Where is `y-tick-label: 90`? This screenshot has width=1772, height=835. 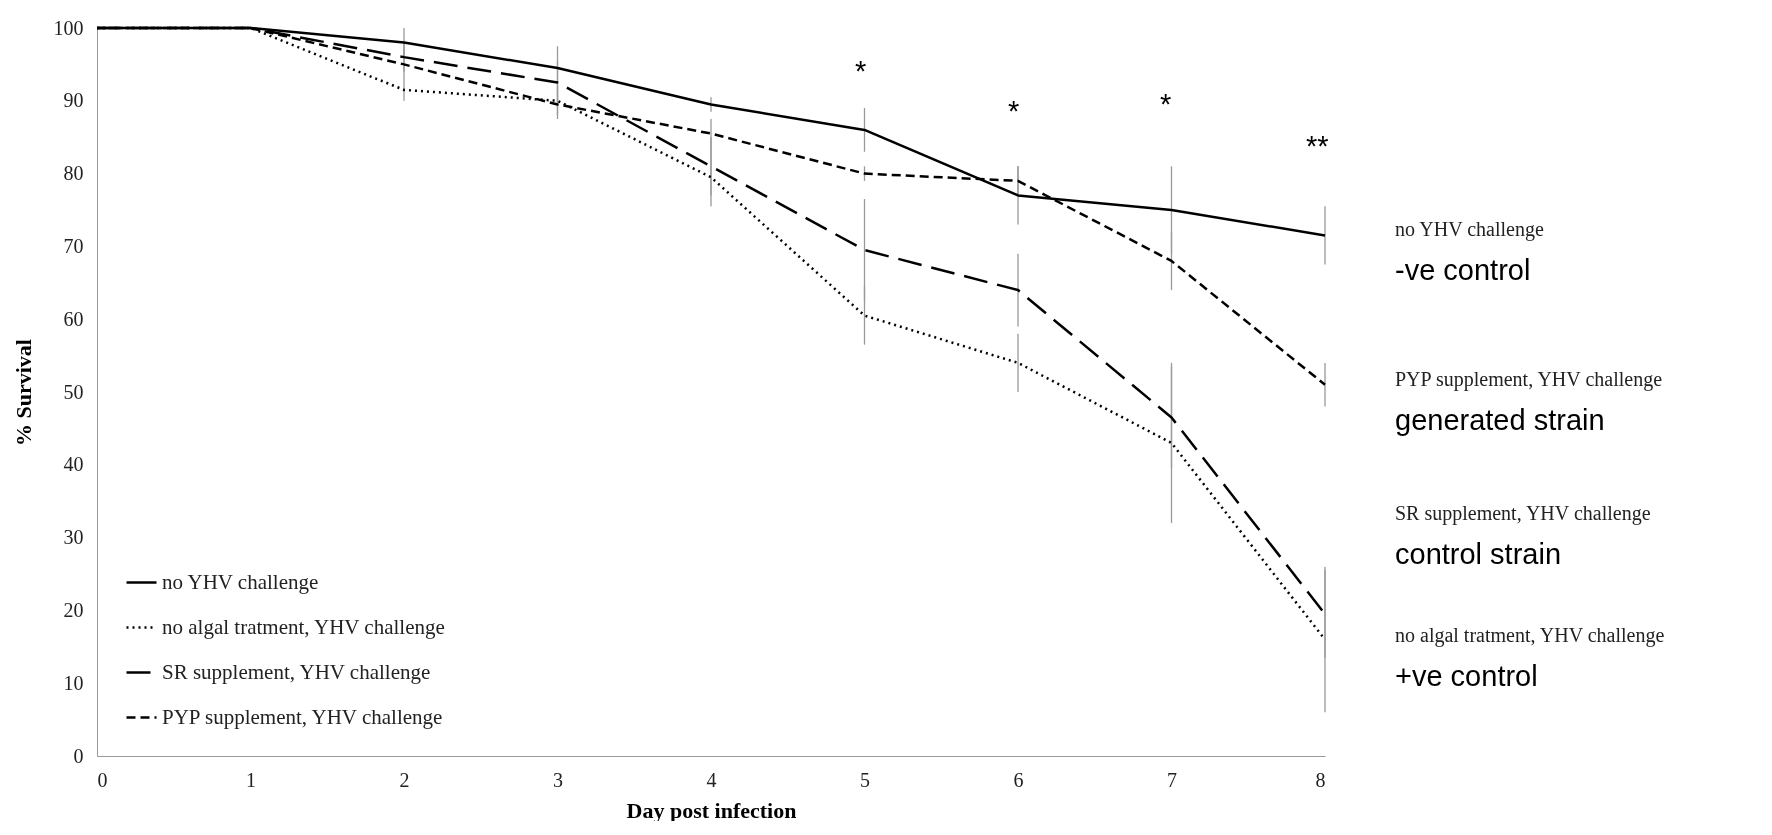
y-tick-label: 90 is located at coordinates (73, 100).